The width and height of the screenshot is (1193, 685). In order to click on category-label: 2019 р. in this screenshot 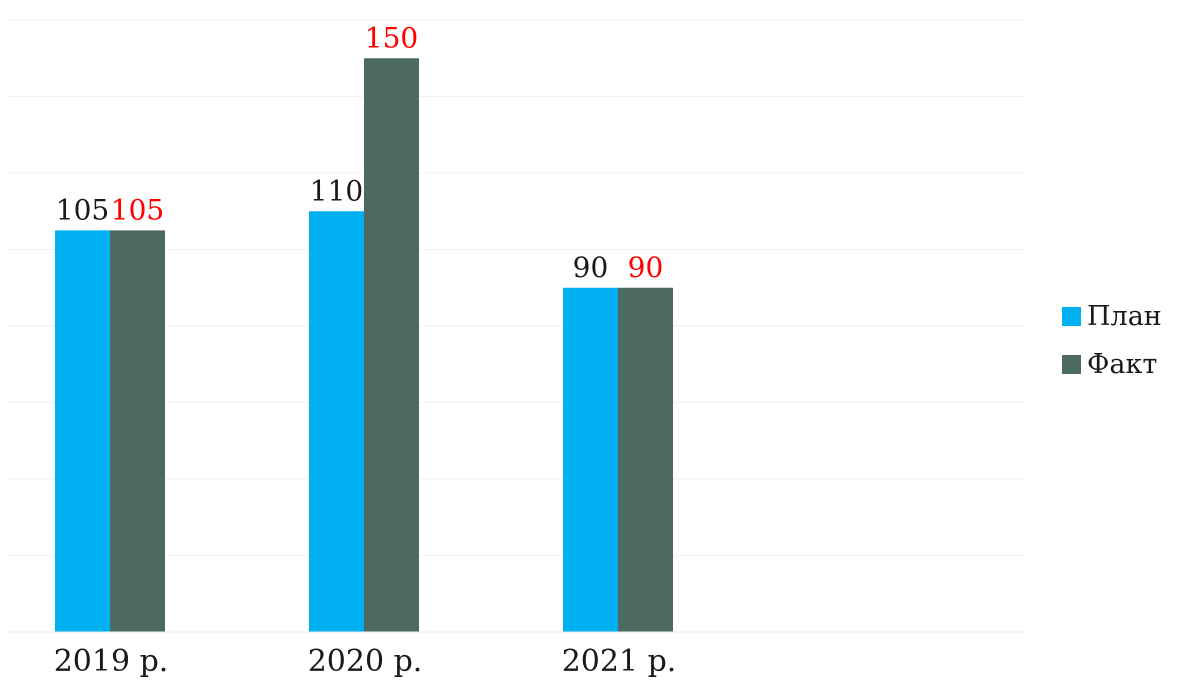, I will do `click(111, 661)`.